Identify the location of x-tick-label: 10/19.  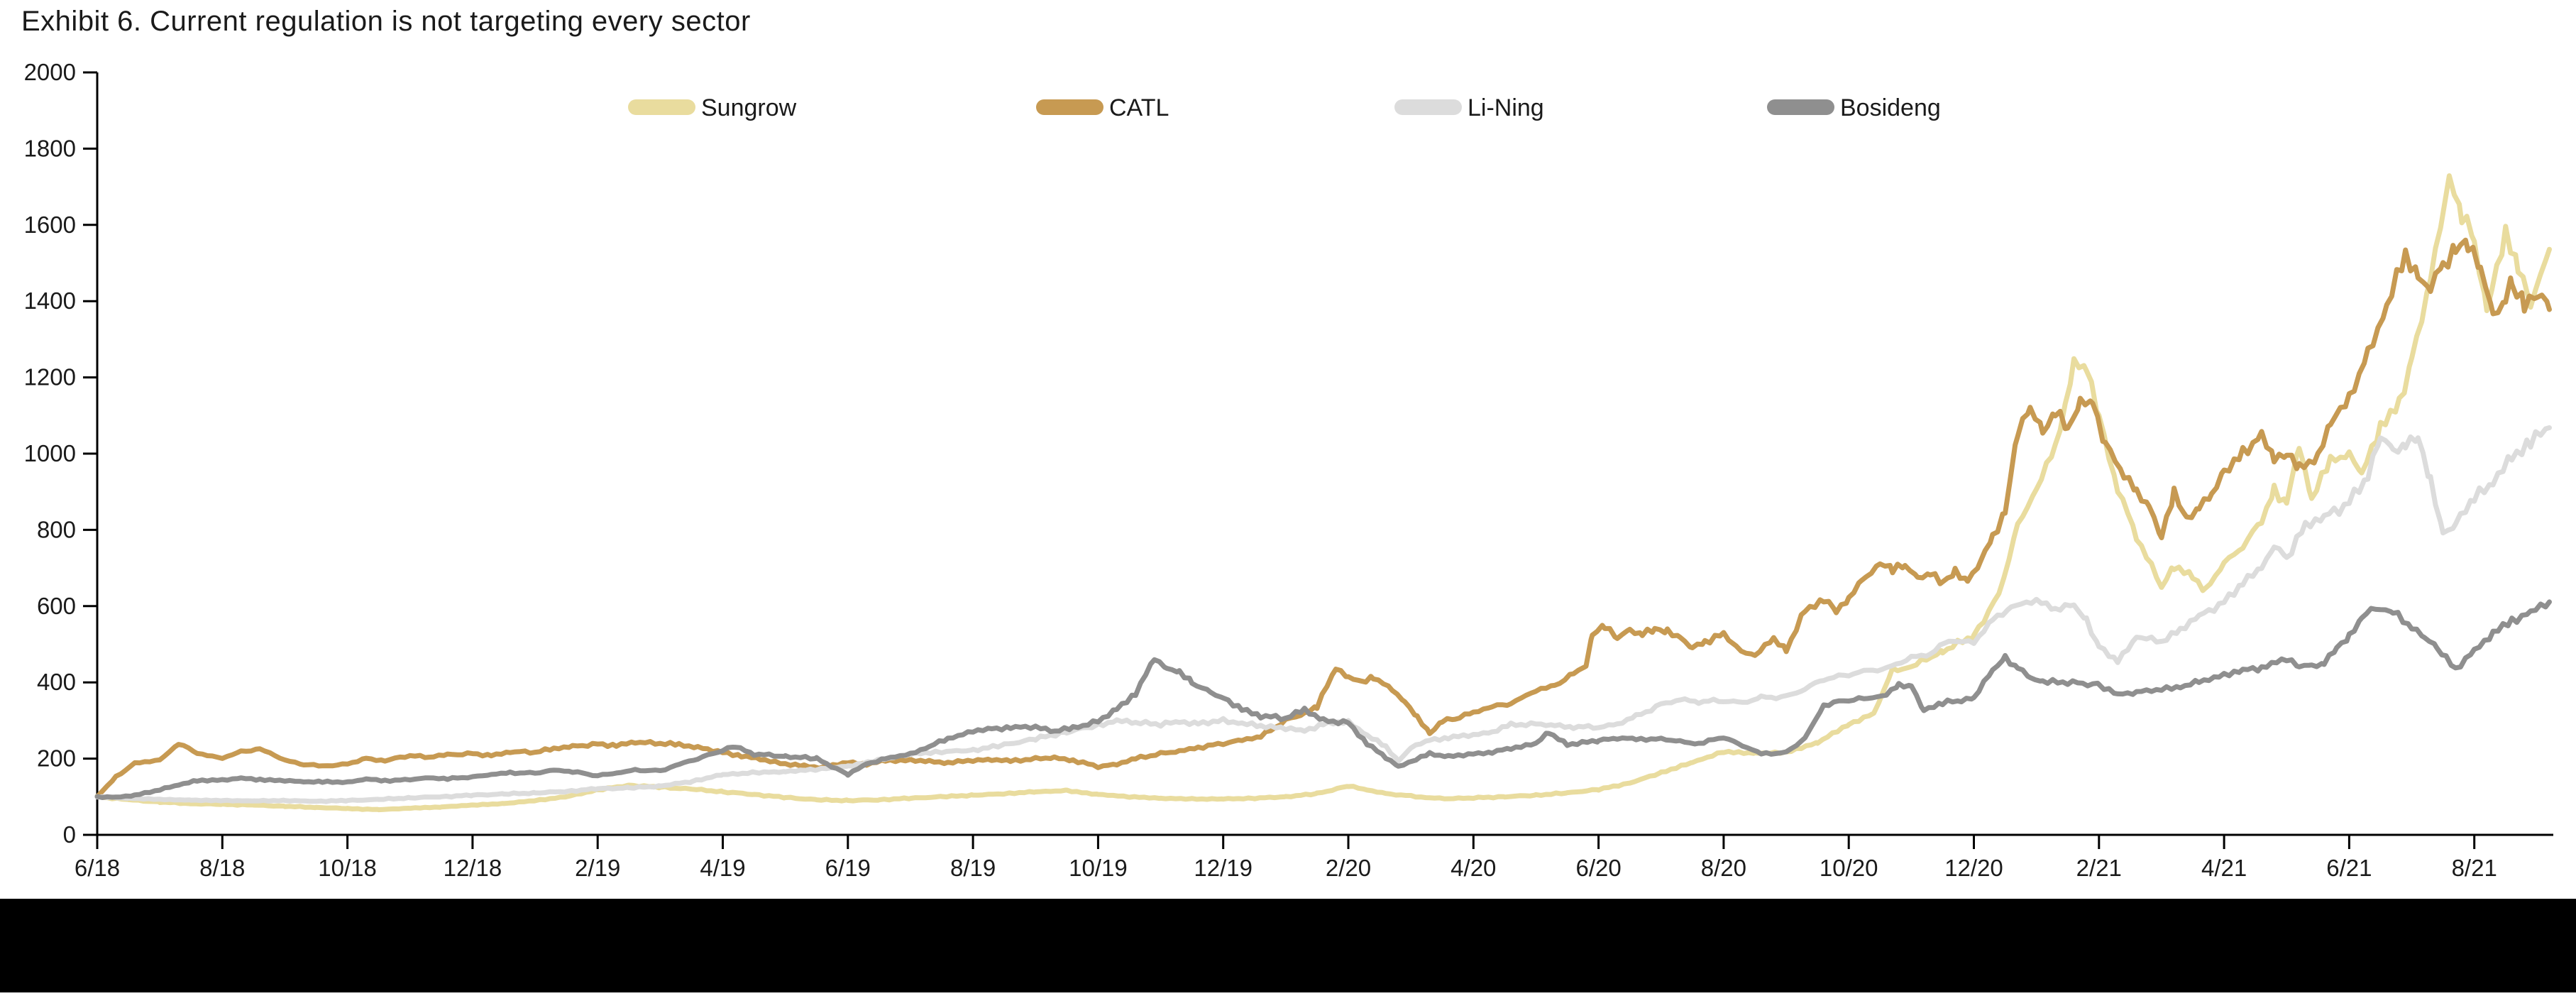
(1098, 868).